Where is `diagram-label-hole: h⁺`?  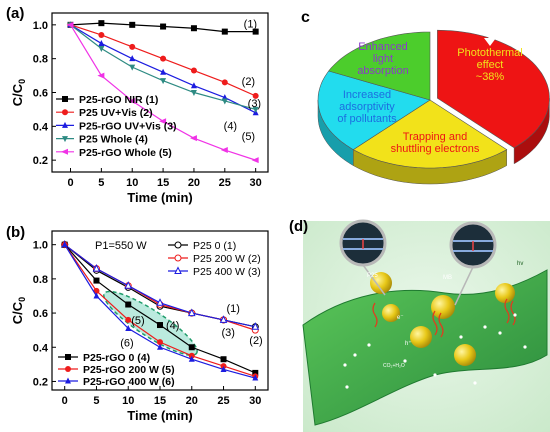
diagram-label-hole: h⁺ is located at coordinates (408, 343).